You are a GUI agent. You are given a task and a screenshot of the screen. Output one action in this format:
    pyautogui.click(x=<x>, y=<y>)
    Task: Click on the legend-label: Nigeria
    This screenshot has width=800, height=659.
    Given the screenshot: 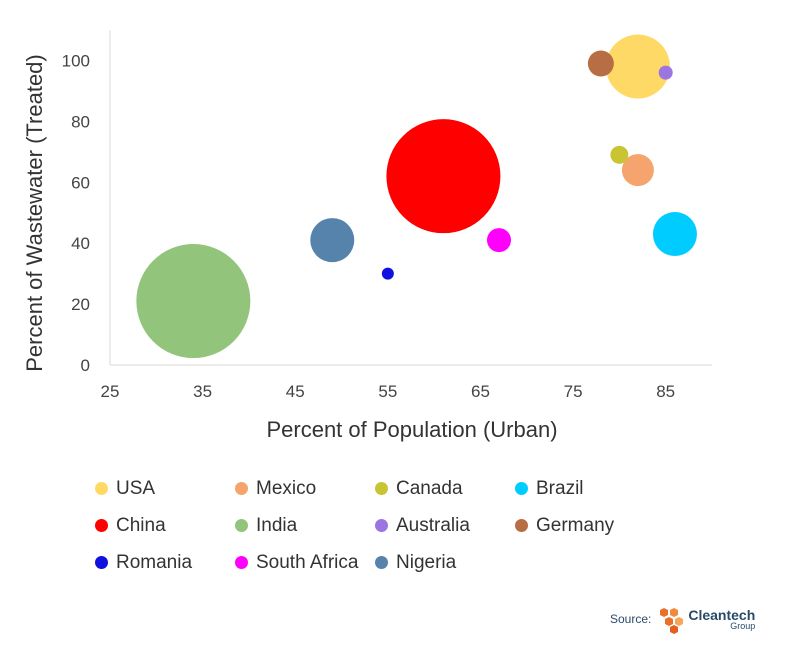 What is the action you would take?
    pyautogui.click(x=426, y=562)
    